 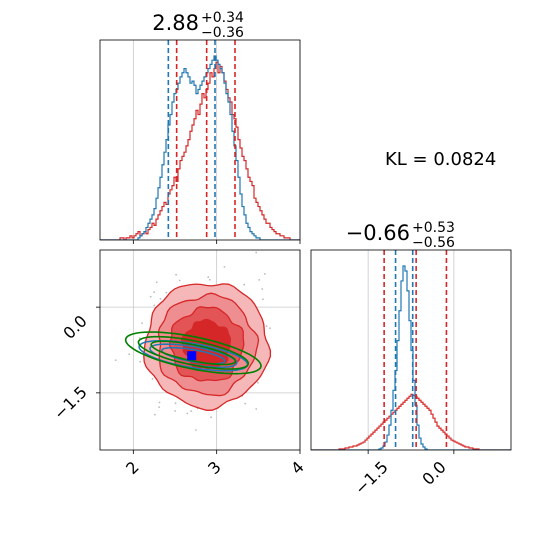 I want to click on blue-contour, so click(x=193, y=355).